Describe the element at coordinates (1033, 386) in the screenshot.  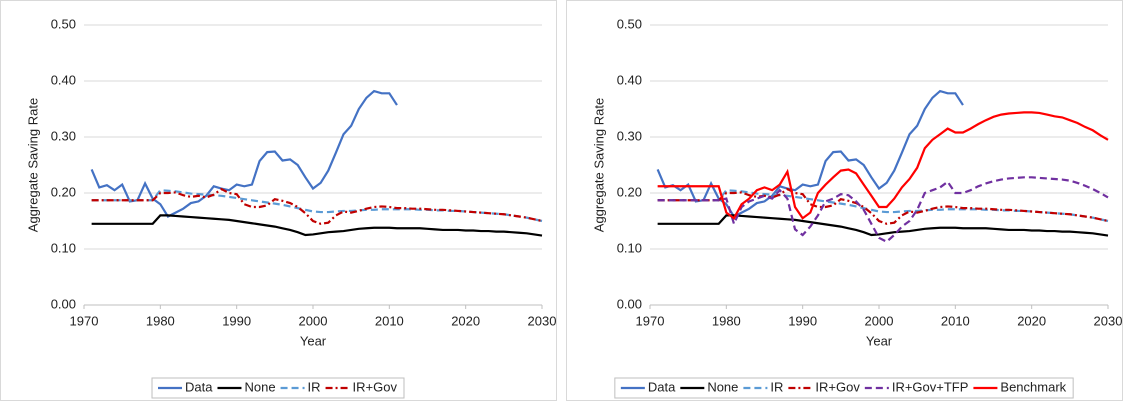
I see `legend-label: Benchmark` at that location.